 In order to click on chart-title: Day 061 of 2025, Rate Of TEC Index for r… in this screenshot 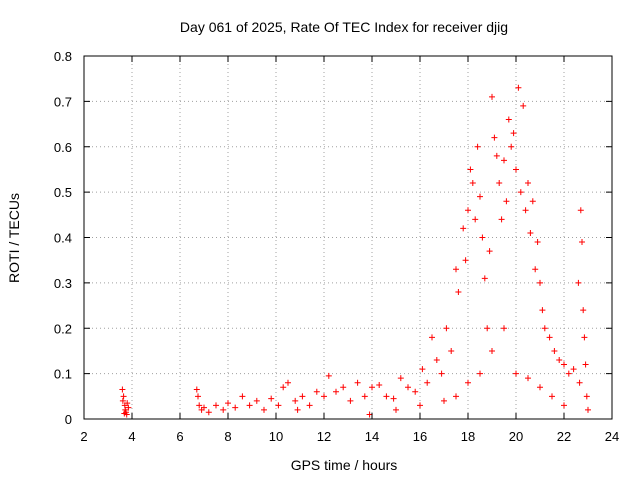, I will do `click(344, 27)`.